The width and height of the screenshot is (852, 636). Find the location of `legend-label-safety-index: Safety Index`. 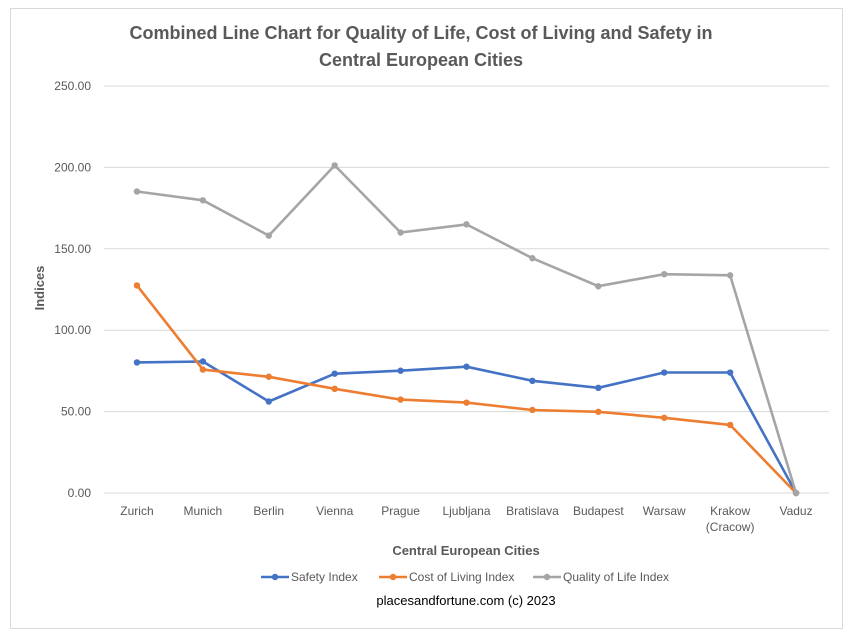

legend-label-safety-index: Safety Index is located at coordinates (324, 577).